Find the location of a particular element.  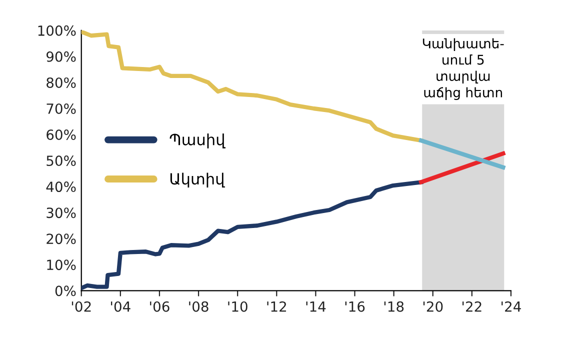

y-tick-label: 80% is located at coordinates (61, 82).